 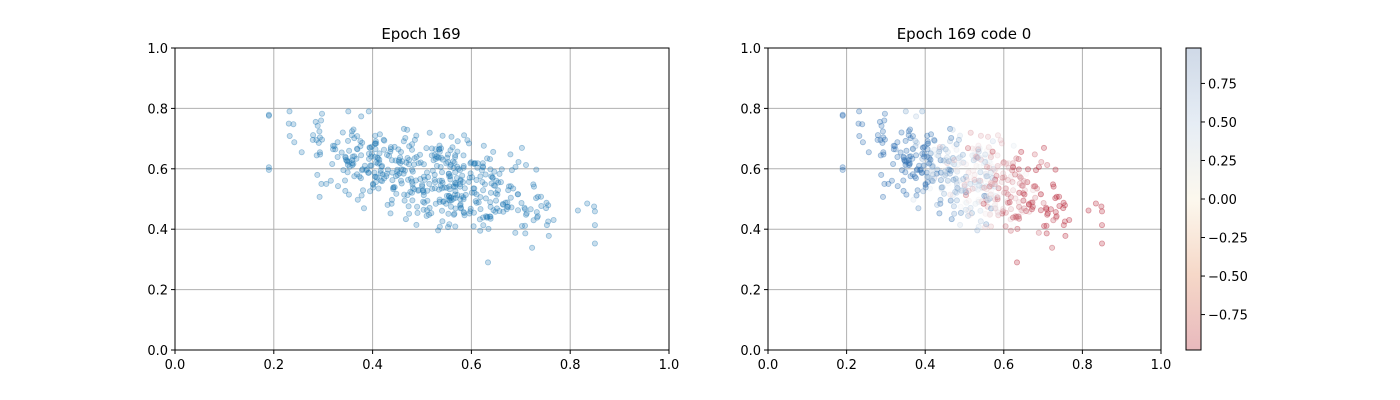 What do you see at coordinates (1224, 200) in the screenshot?
I see `colorbar-ticks: −0.75 −0.50 −0.25 0.00 0.25 0.50 0.75` at bounding box center [1224, 200].